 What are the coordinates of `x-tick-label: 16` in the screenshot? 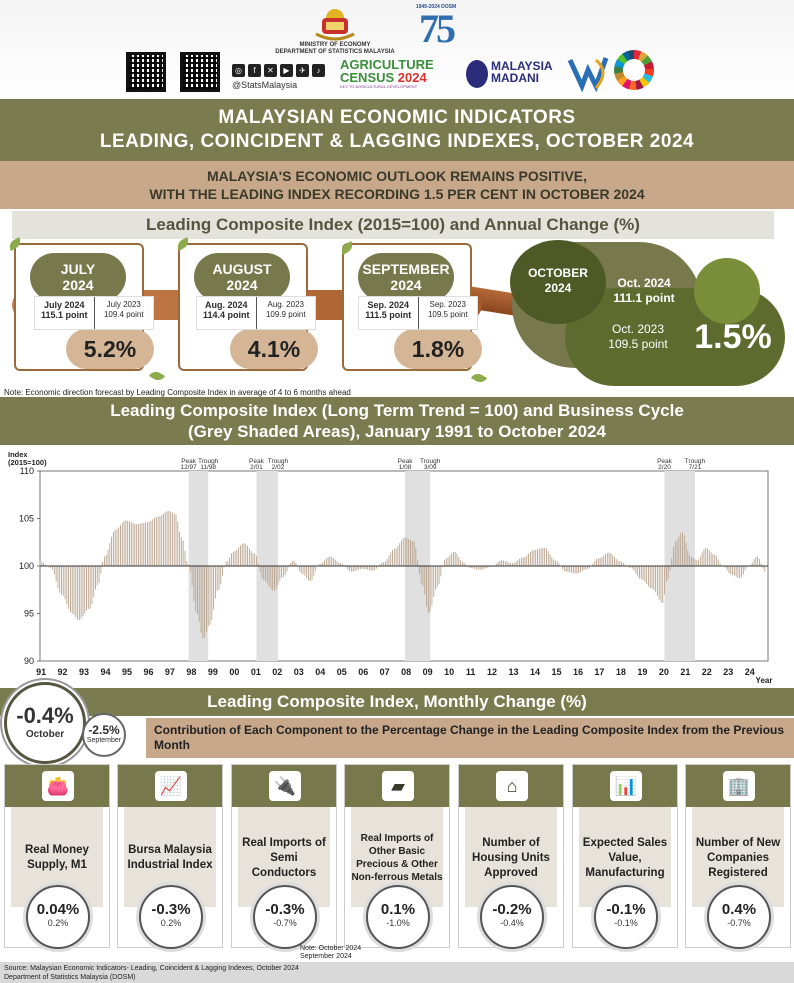 It's located at (578, 672).